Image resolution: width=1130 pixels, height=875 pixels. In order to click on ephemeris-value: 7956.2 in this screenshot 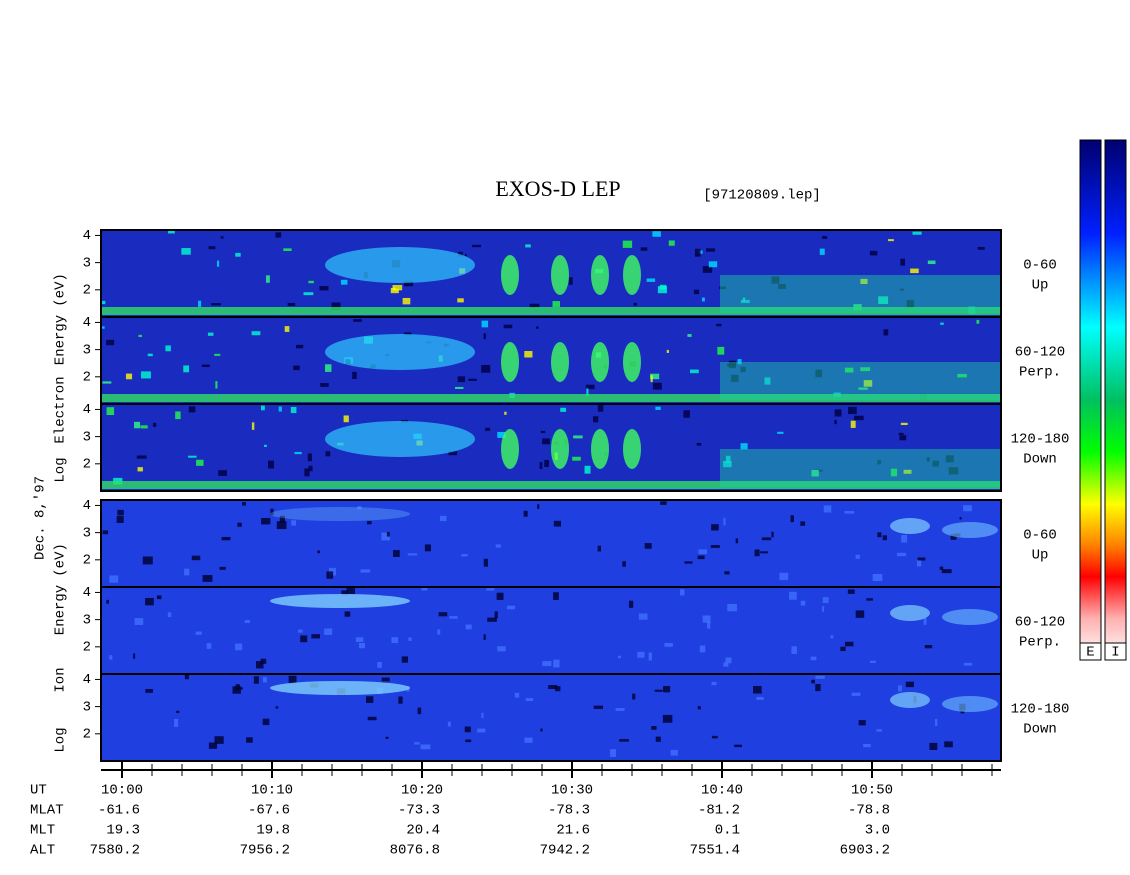, I will do `click(265, 851)`.